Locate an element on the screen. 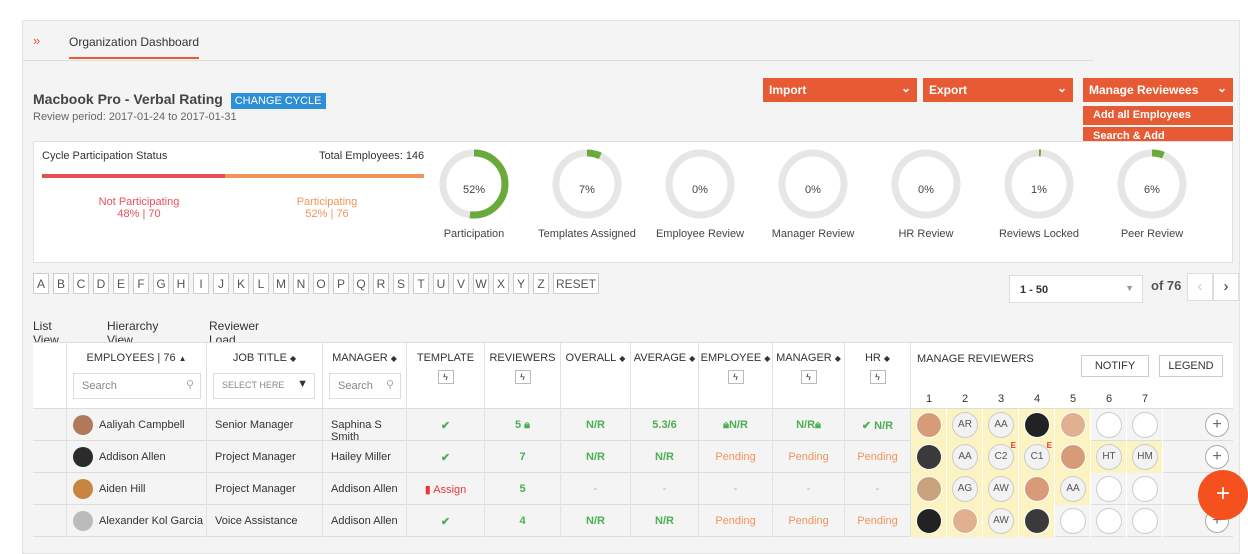  header-reviewers: REVIEWERS ϟ is located at coordinates (523, 376).